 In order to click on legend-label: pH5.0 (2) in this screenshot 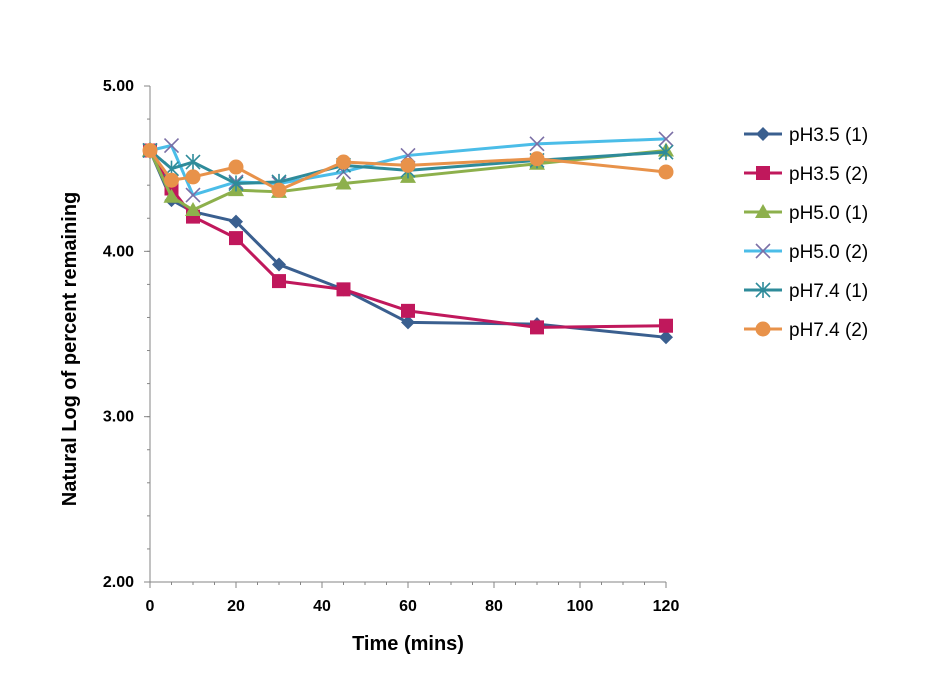, I will do `click(828, 252)`.